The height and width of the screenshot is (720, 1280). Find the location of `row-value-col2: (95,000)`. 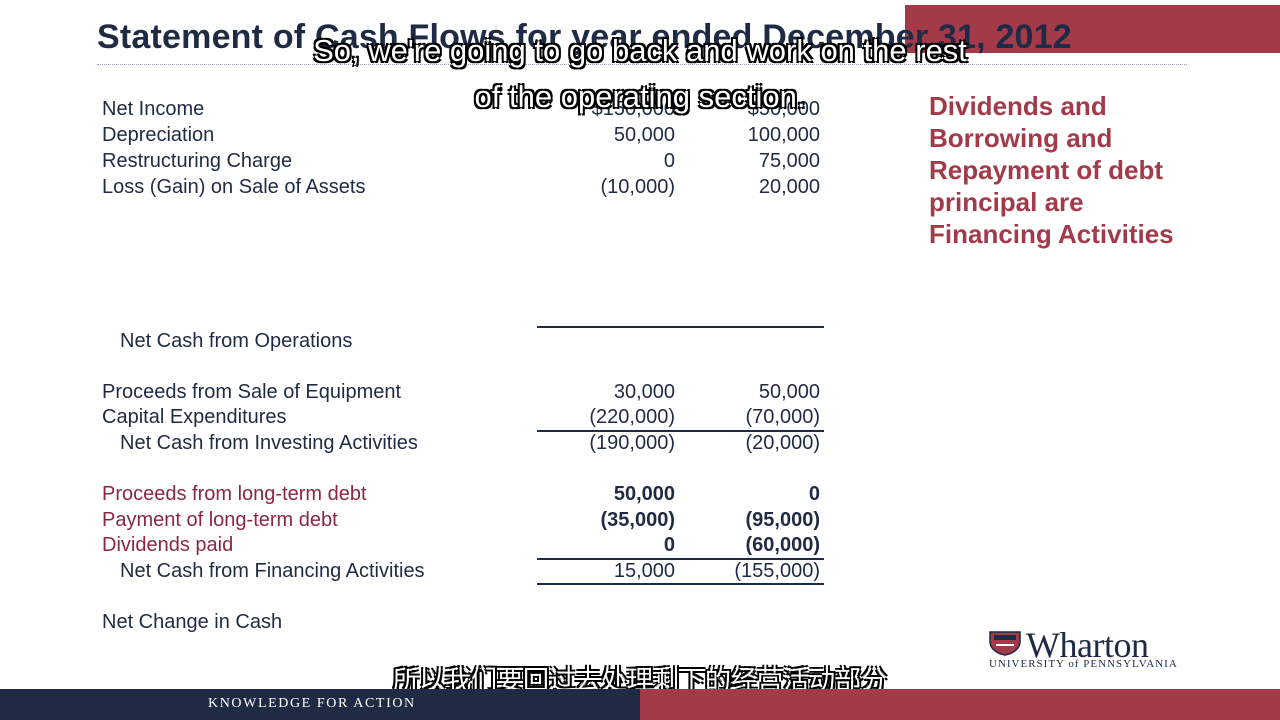

row-value-col2: (95,000) is located at coordinates (783, 520).